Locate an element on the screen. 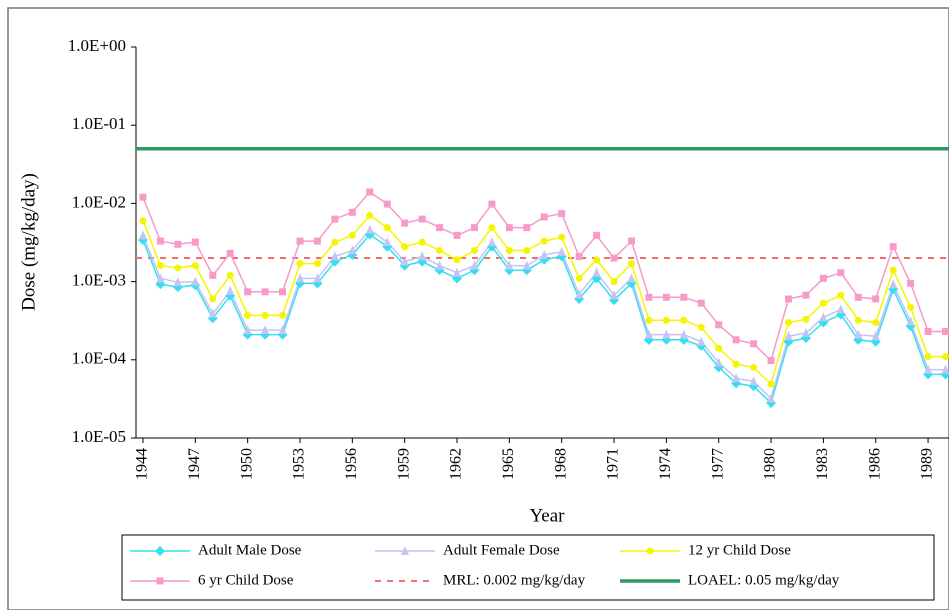 The height and width of the screenshot is (610, 949). x-tick-label: 1980 is located at coordinates (770, 464).